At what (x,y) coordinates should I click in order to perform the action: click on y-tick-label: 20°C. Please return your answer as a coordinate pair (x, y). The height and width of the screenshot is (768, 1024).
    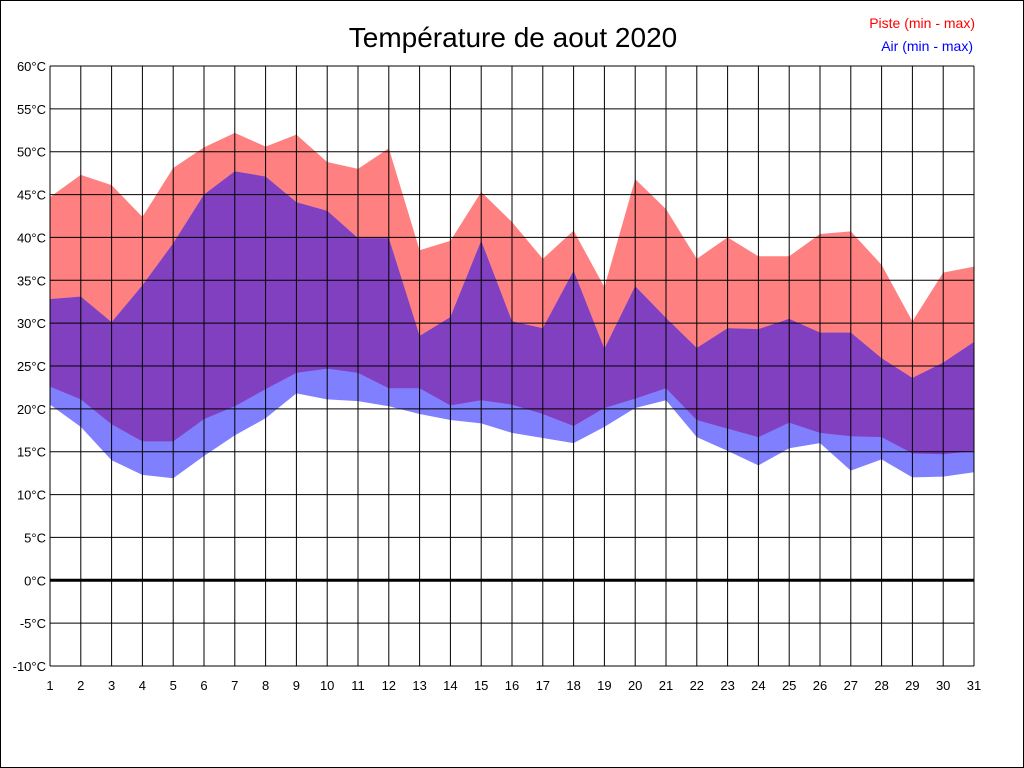
    Looking at the image, I should click on (31, 409).